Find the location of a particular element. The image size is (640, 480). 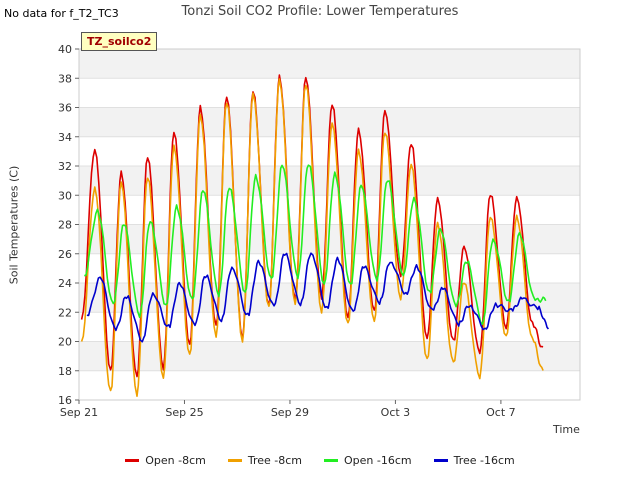

x-axis-label: Time is located at coordinates (566, 429).